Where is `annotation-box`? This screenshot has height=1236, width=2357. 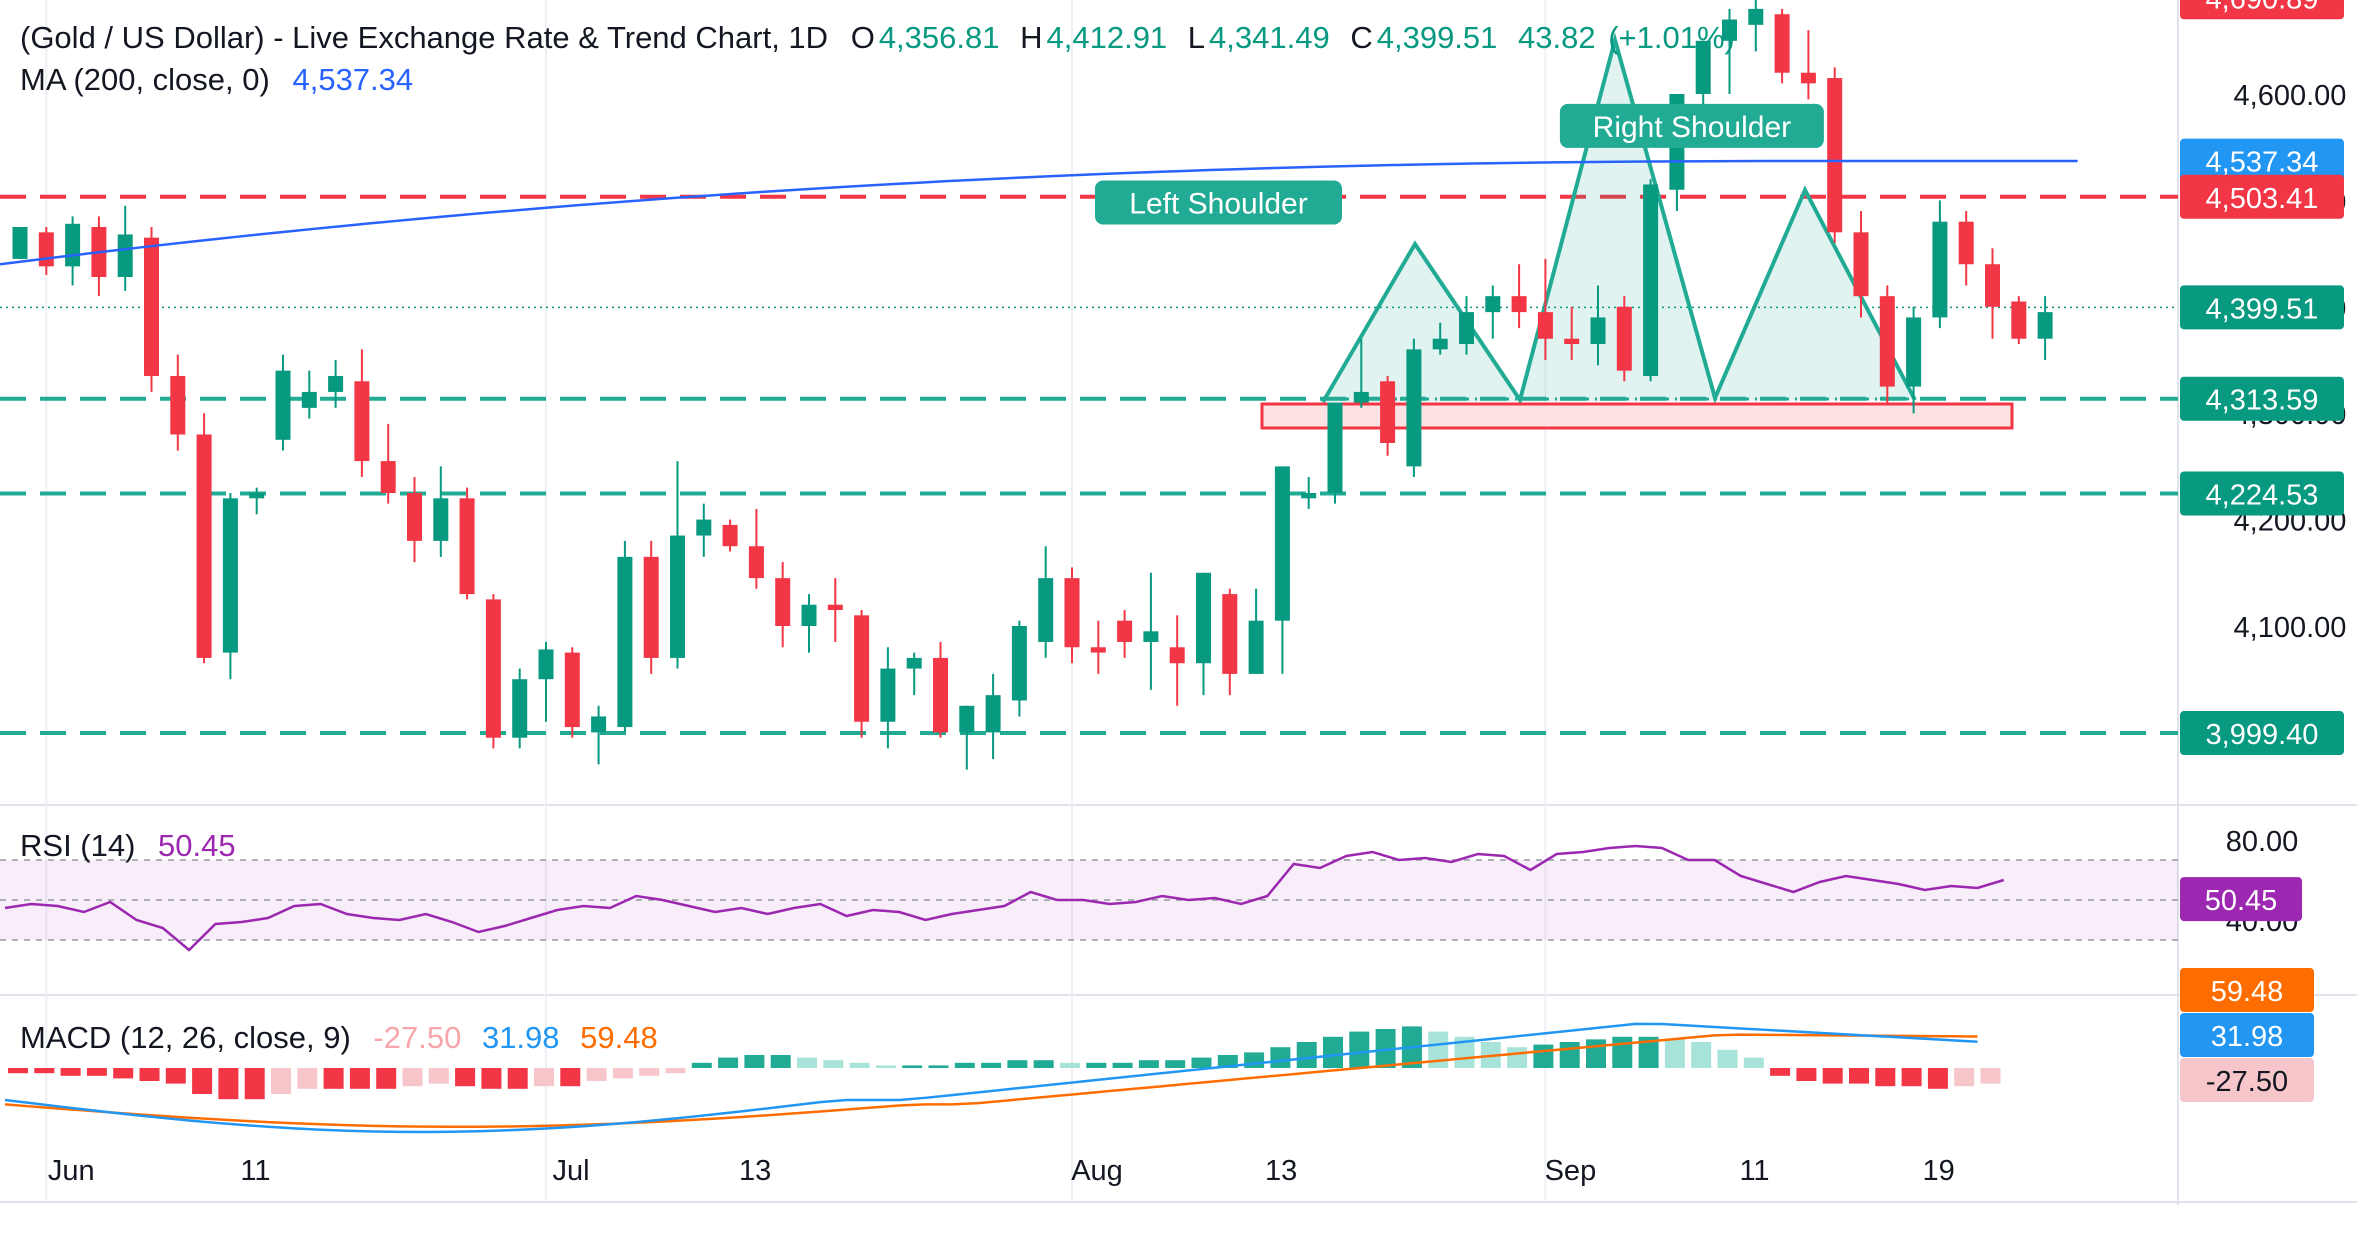 annotation-box is located at coordinates (1218, 202).